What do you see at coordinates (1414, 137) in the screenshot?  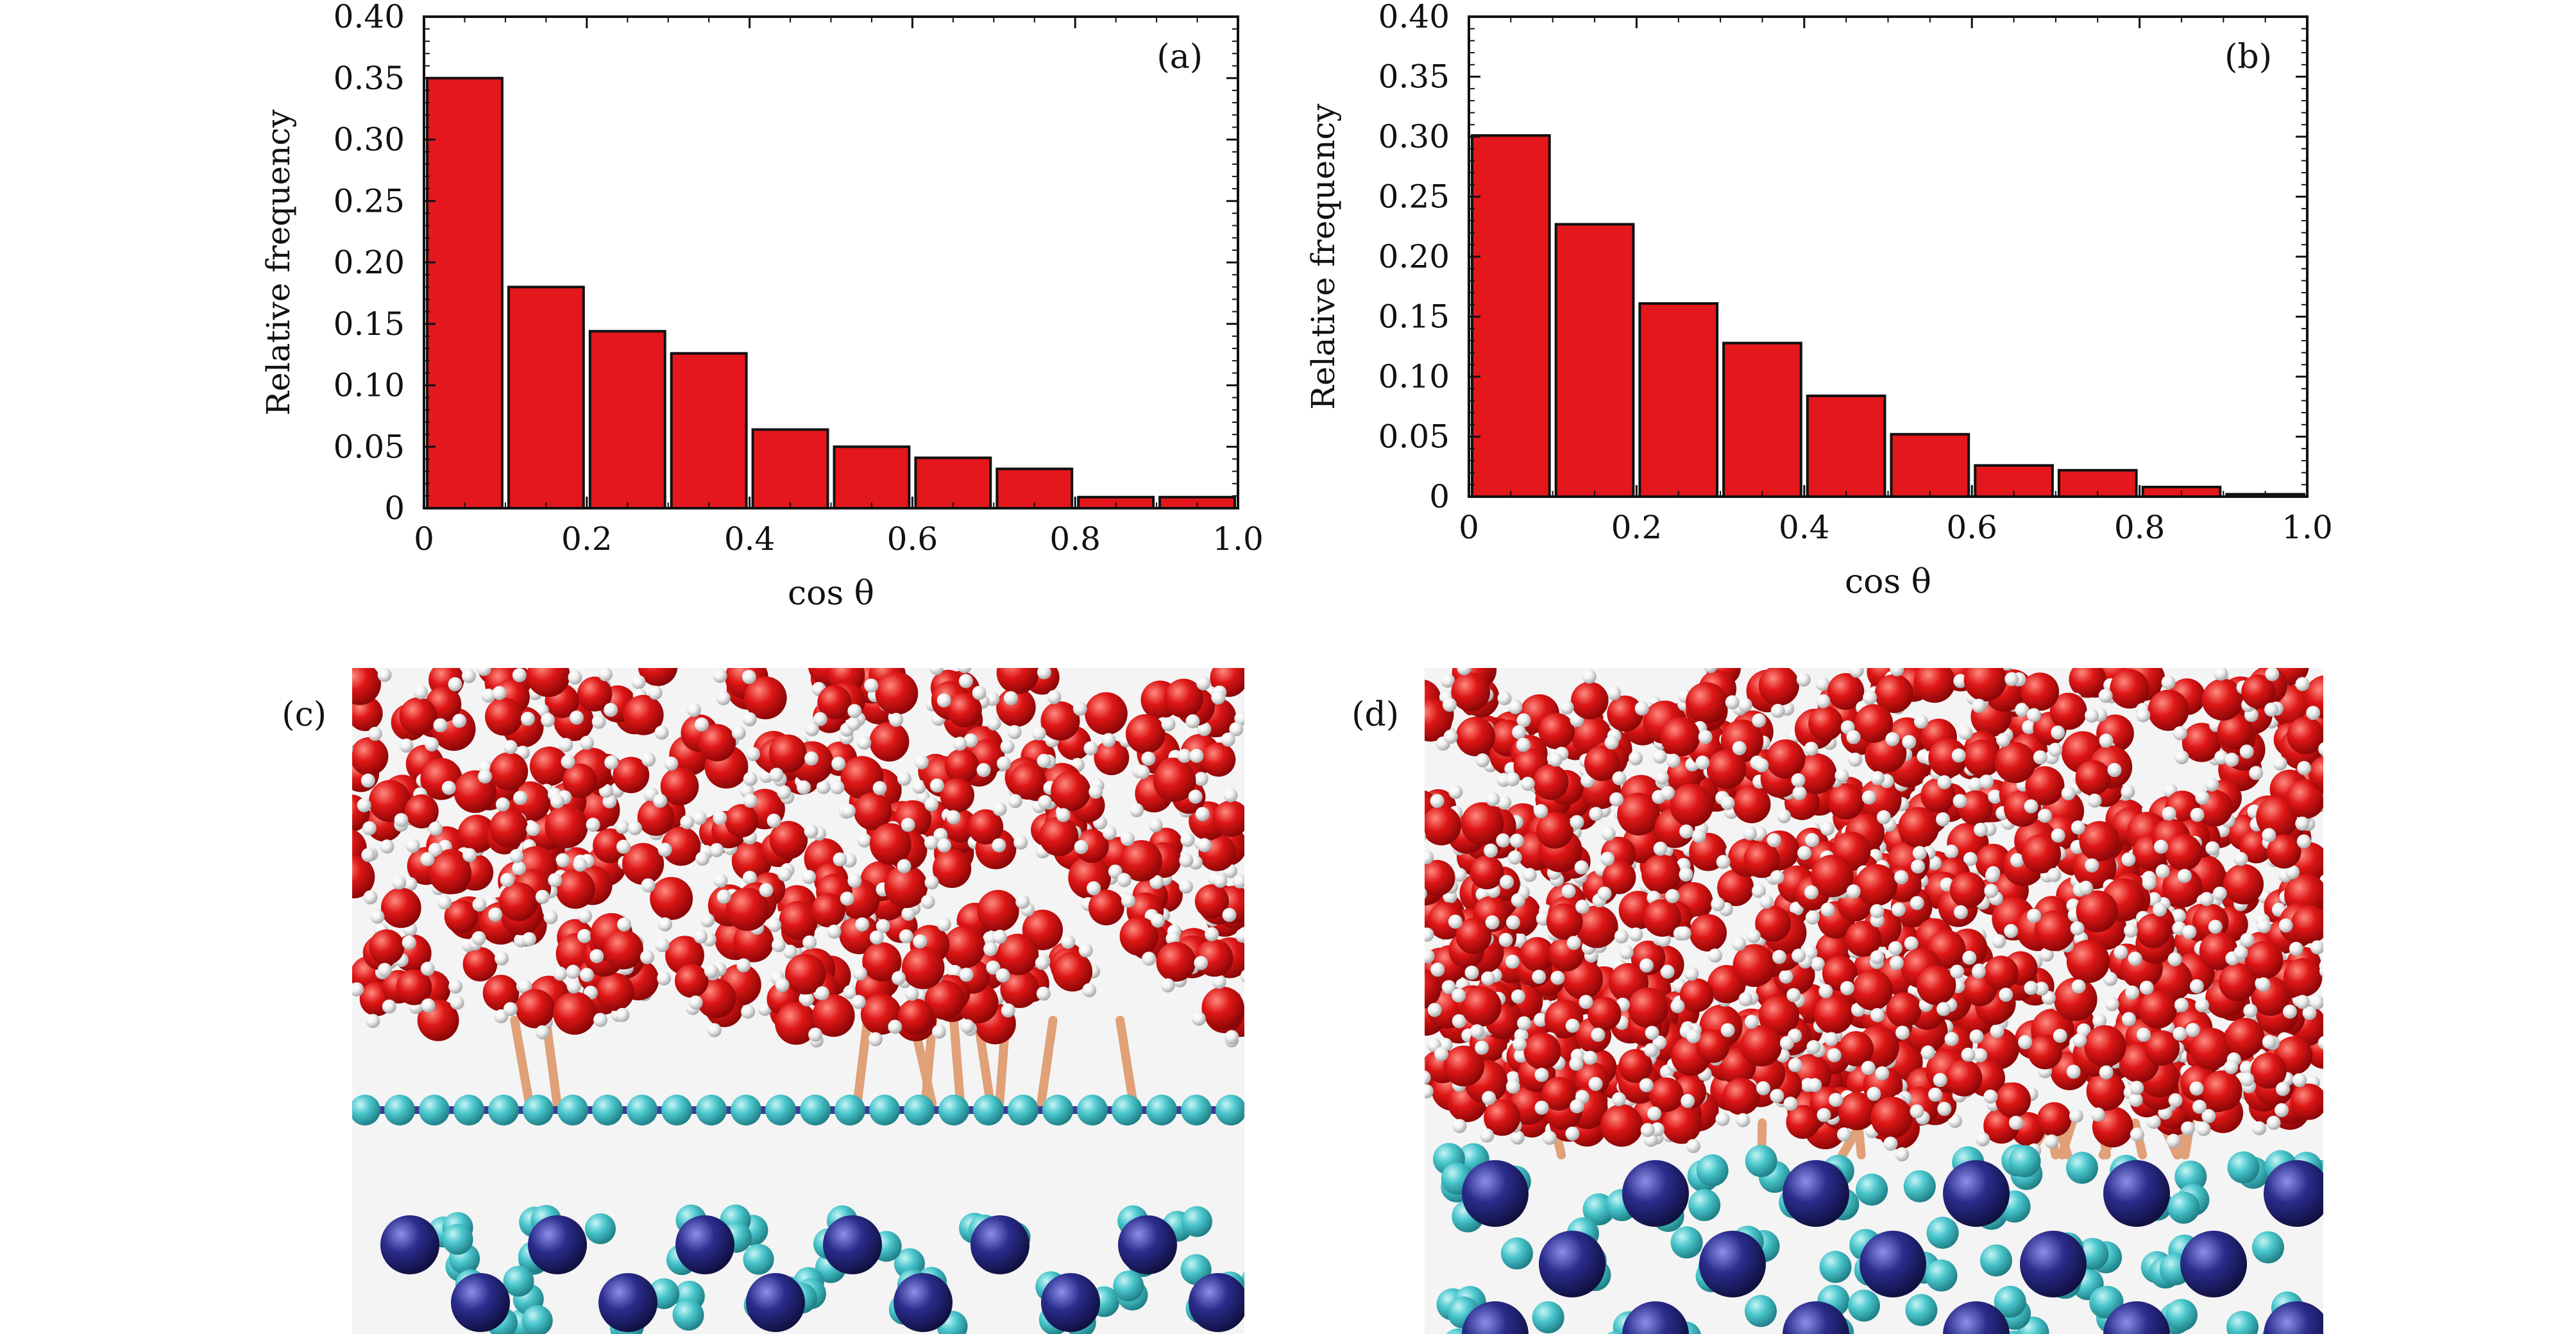 I see `y-tick-label: 0.30` at bounding box center [1414, 137].